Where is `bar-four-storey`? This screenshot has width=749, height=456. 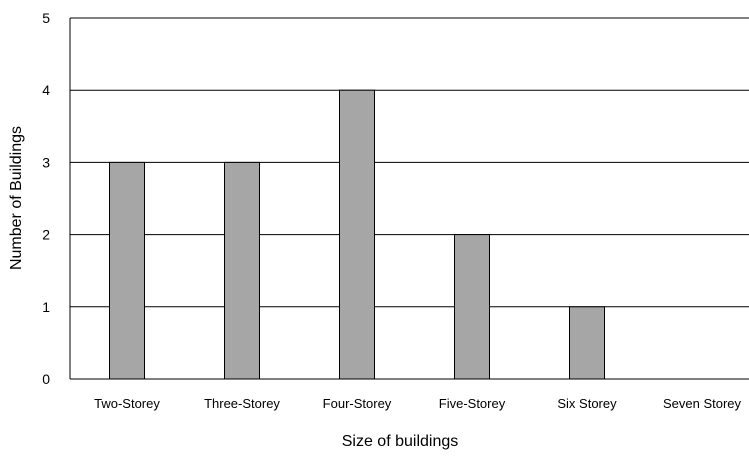 bar-four-storey is located at coordinates (357, 234).